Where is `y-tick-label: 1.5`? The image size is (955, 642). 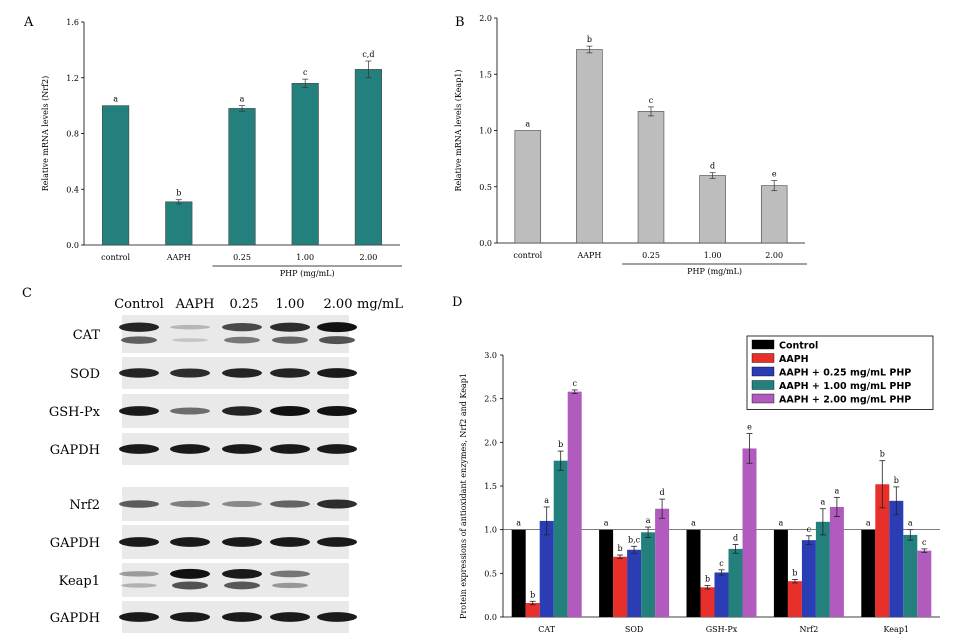
y-tick-label: 1.5 is located at coordinates (485, 74).